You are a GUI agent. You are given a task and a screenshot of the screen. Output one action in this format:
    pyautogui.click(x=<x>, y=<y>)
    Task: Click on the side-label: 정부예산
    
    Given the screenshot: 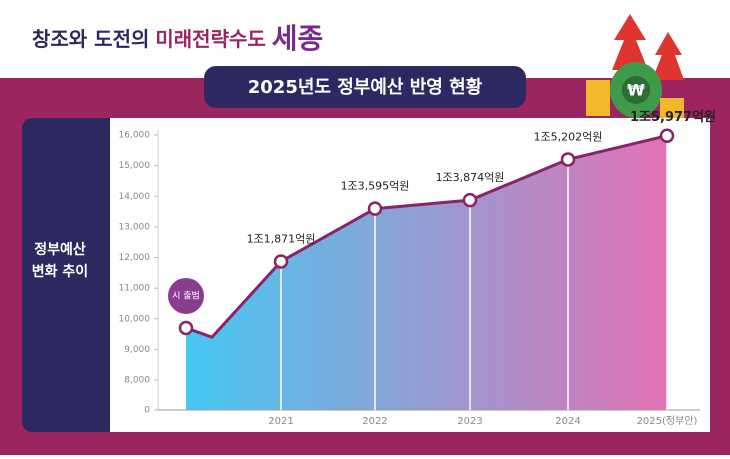 What is the action you would take?
    pyautogui.click(x=60, y=249)
    